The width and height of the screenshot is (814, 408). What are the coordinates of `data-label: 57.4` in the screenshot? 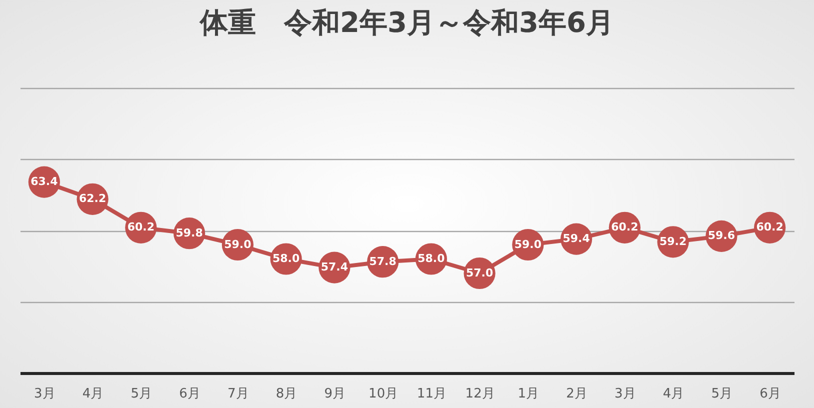 It's located at (334, 267).